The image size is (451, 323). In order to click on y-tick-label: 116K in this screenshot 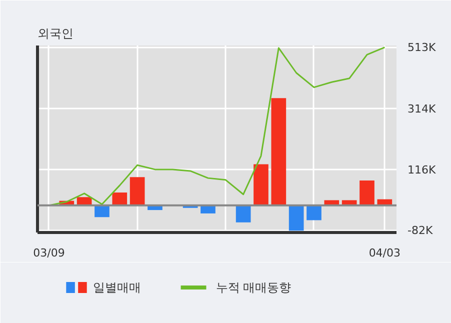, I will do `click(422, 169)`.